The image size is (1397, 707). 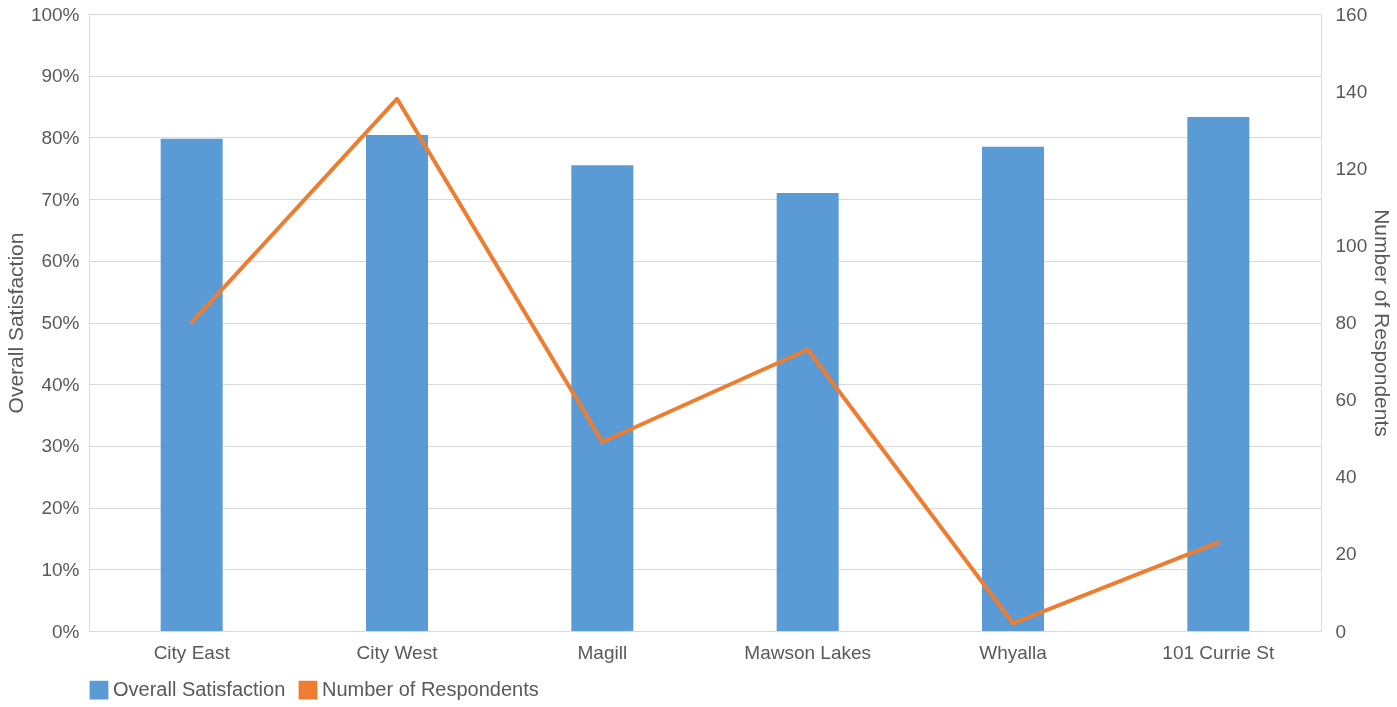 I want to click on y2-tick-label: 100, so click(x=1351, y=245).